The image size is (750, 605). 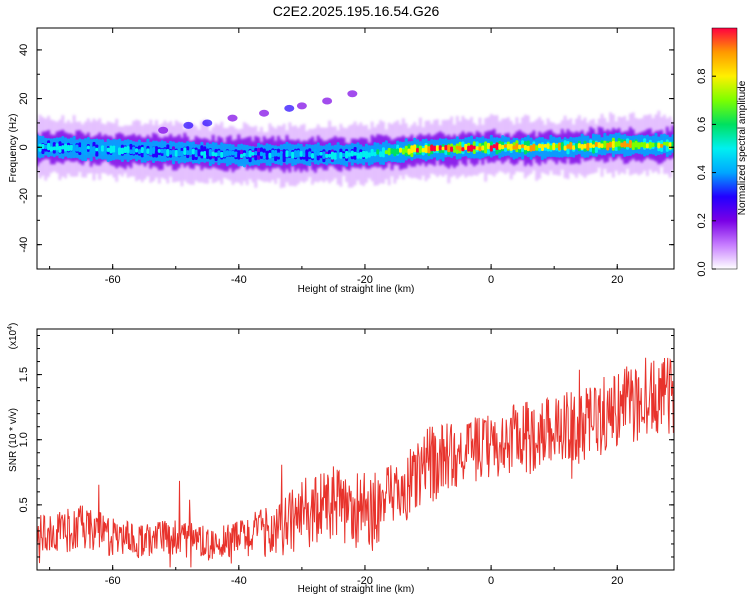 I want to click on colorbar-tick-label: 0.2, so click(x=702, y=220).